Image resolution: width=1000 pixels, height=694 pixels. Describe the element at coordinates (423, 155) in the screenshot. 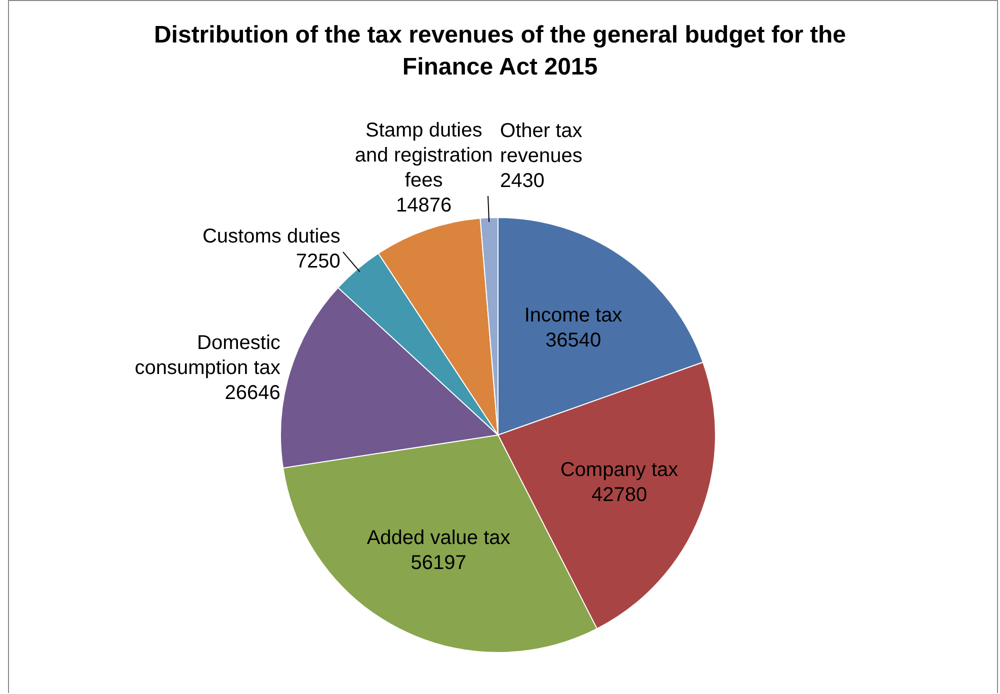

I see `slice-label: Stamp duties and registration fees` at that location.